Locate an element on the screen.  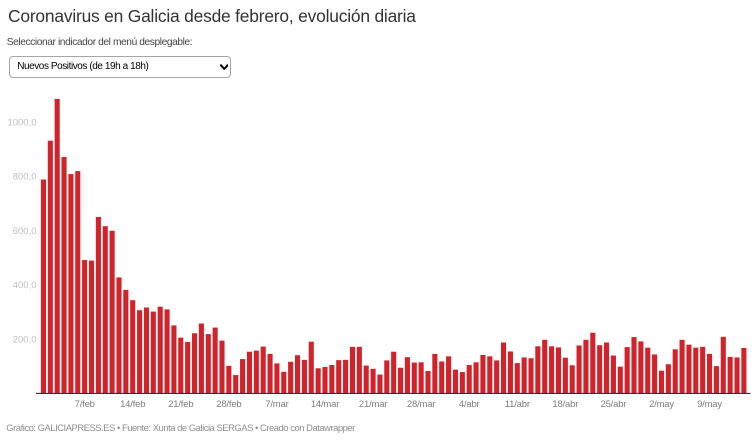
svg-text: 11/abr is located at coordinates (517, 404).